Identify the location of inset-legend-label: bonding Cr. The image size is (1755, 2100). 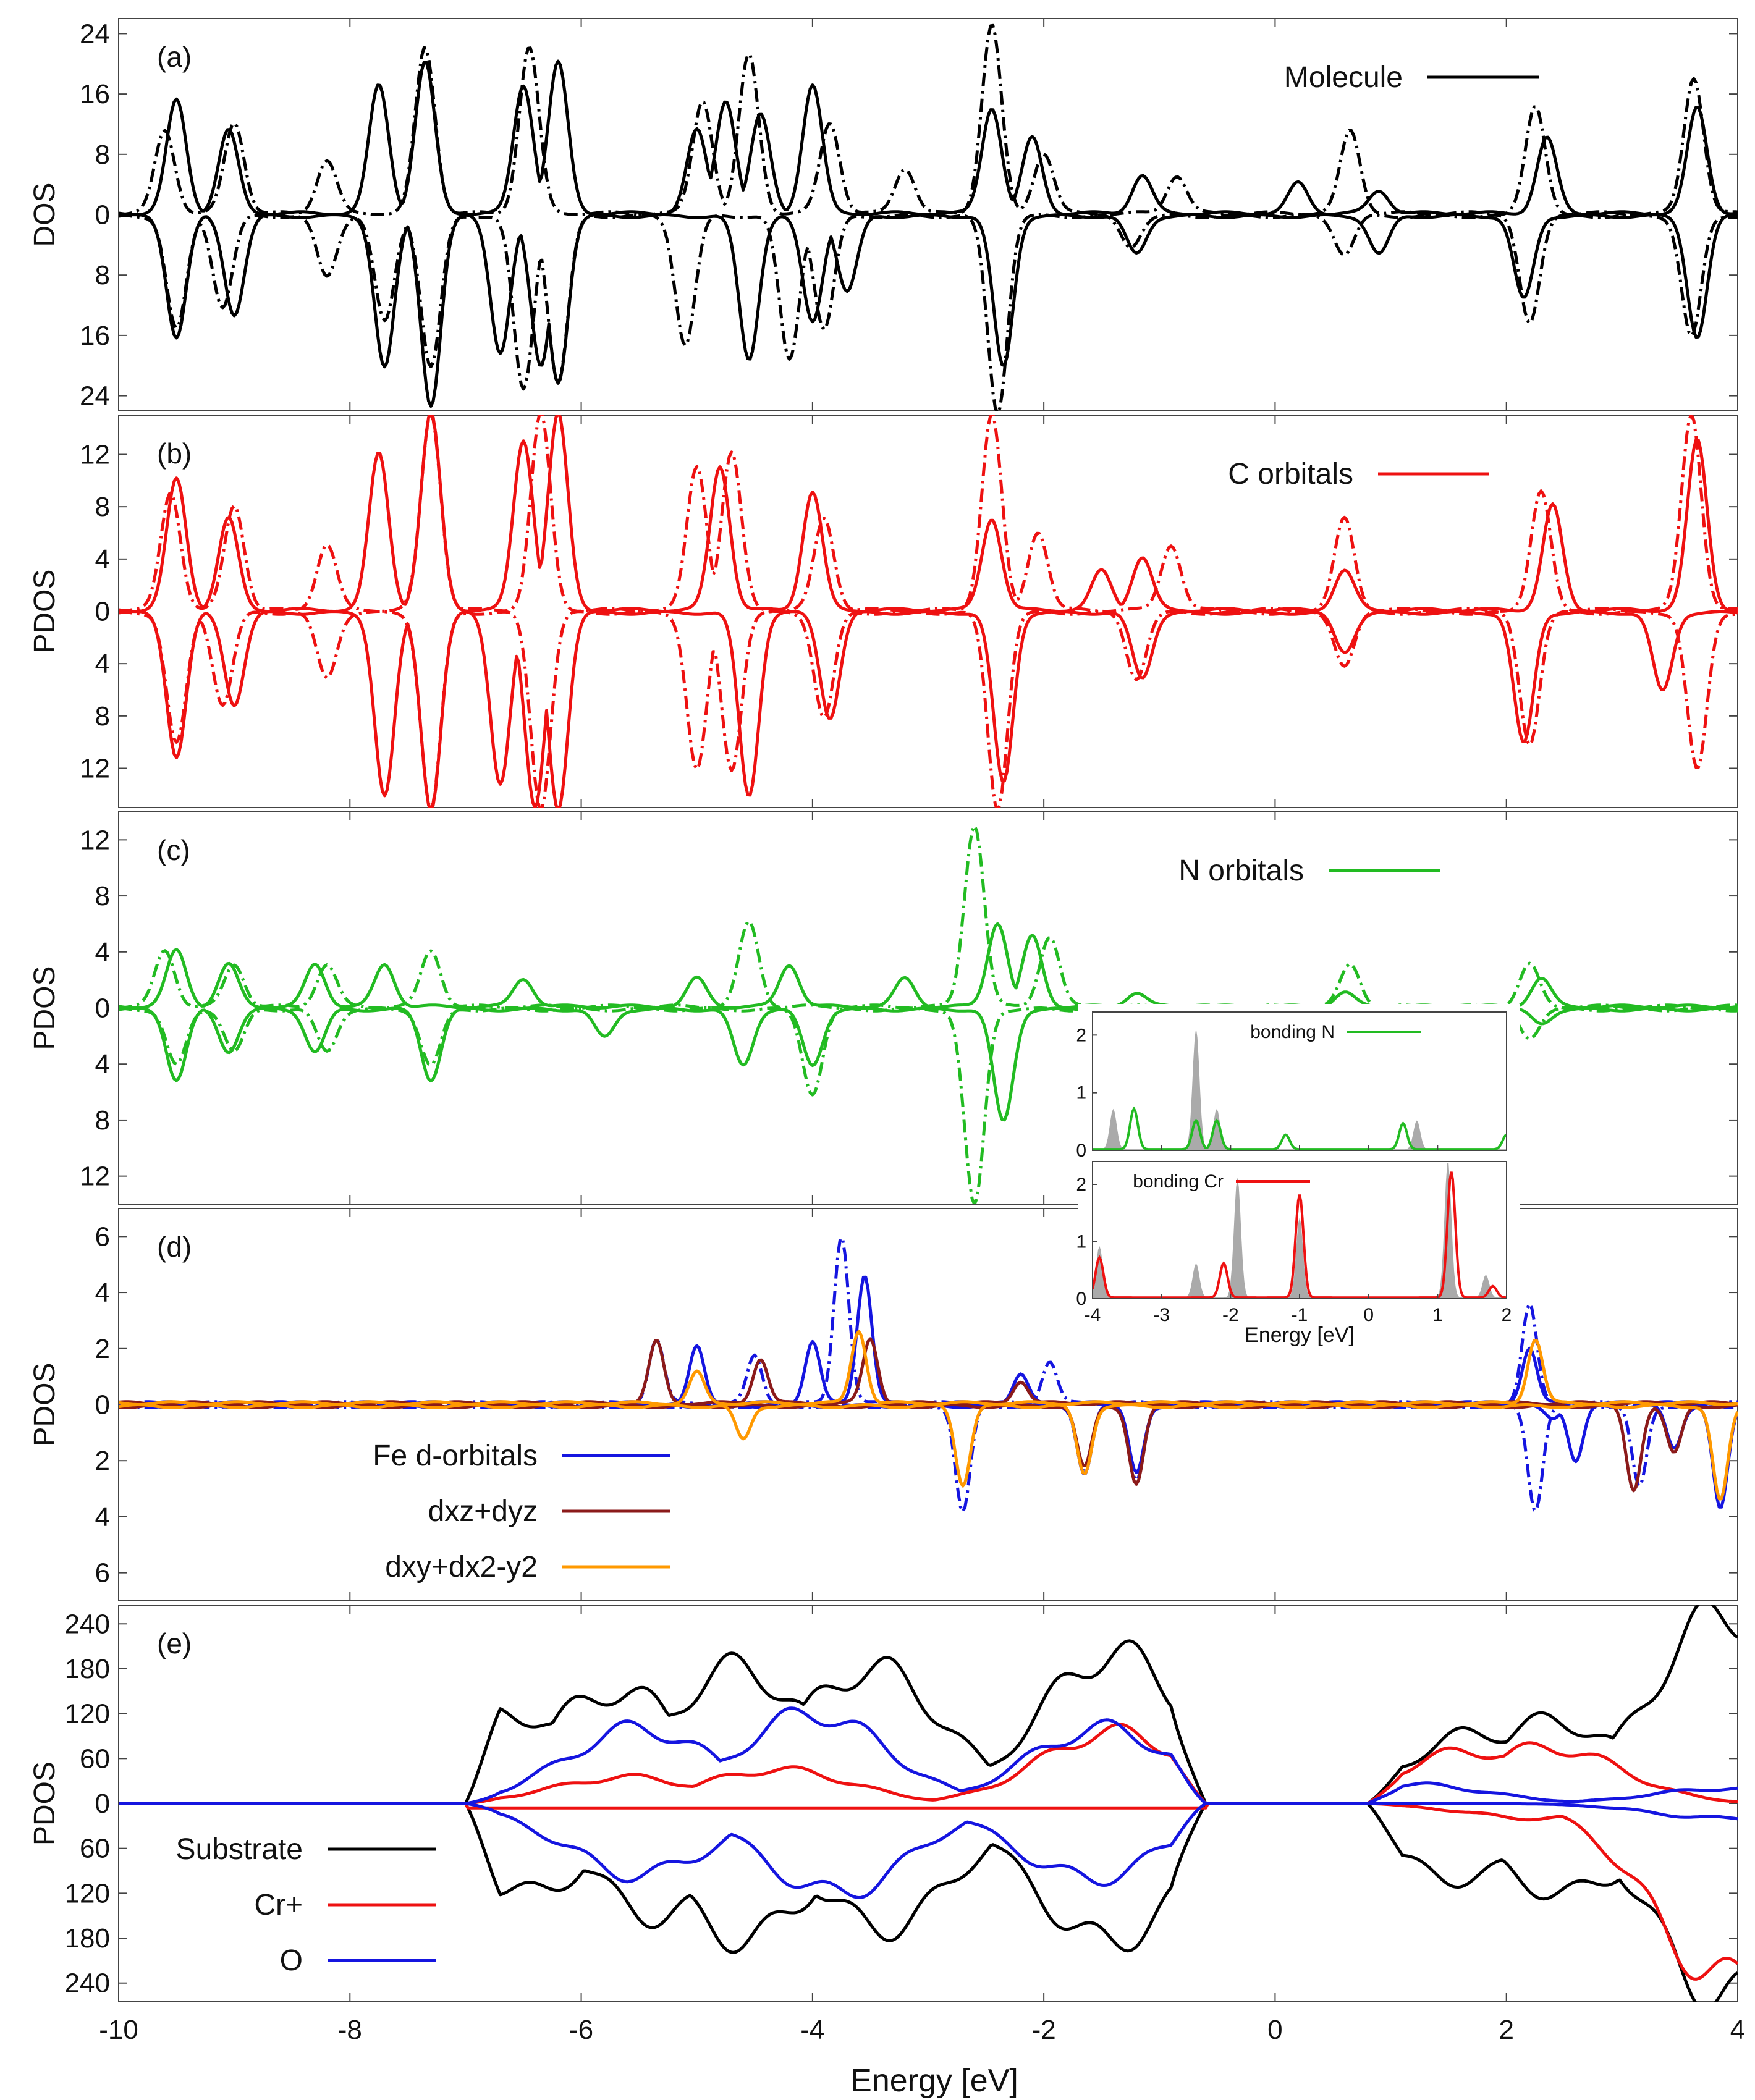
(1178, 1181).